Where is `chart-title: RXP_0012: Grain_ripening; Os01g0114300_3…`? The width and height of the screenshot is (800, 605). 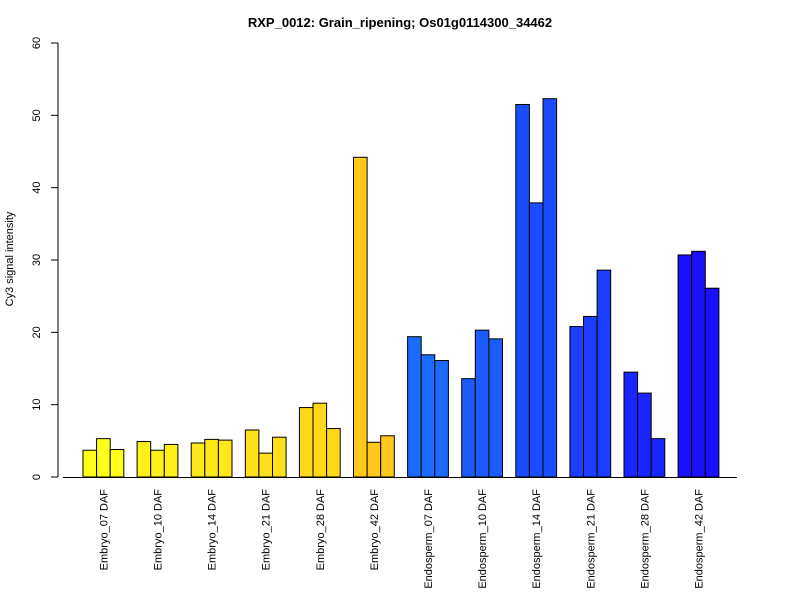
chart-title: RXP_0012: Grain_ripening; Os01g0114300_3… is located at coordinates (400, 22).